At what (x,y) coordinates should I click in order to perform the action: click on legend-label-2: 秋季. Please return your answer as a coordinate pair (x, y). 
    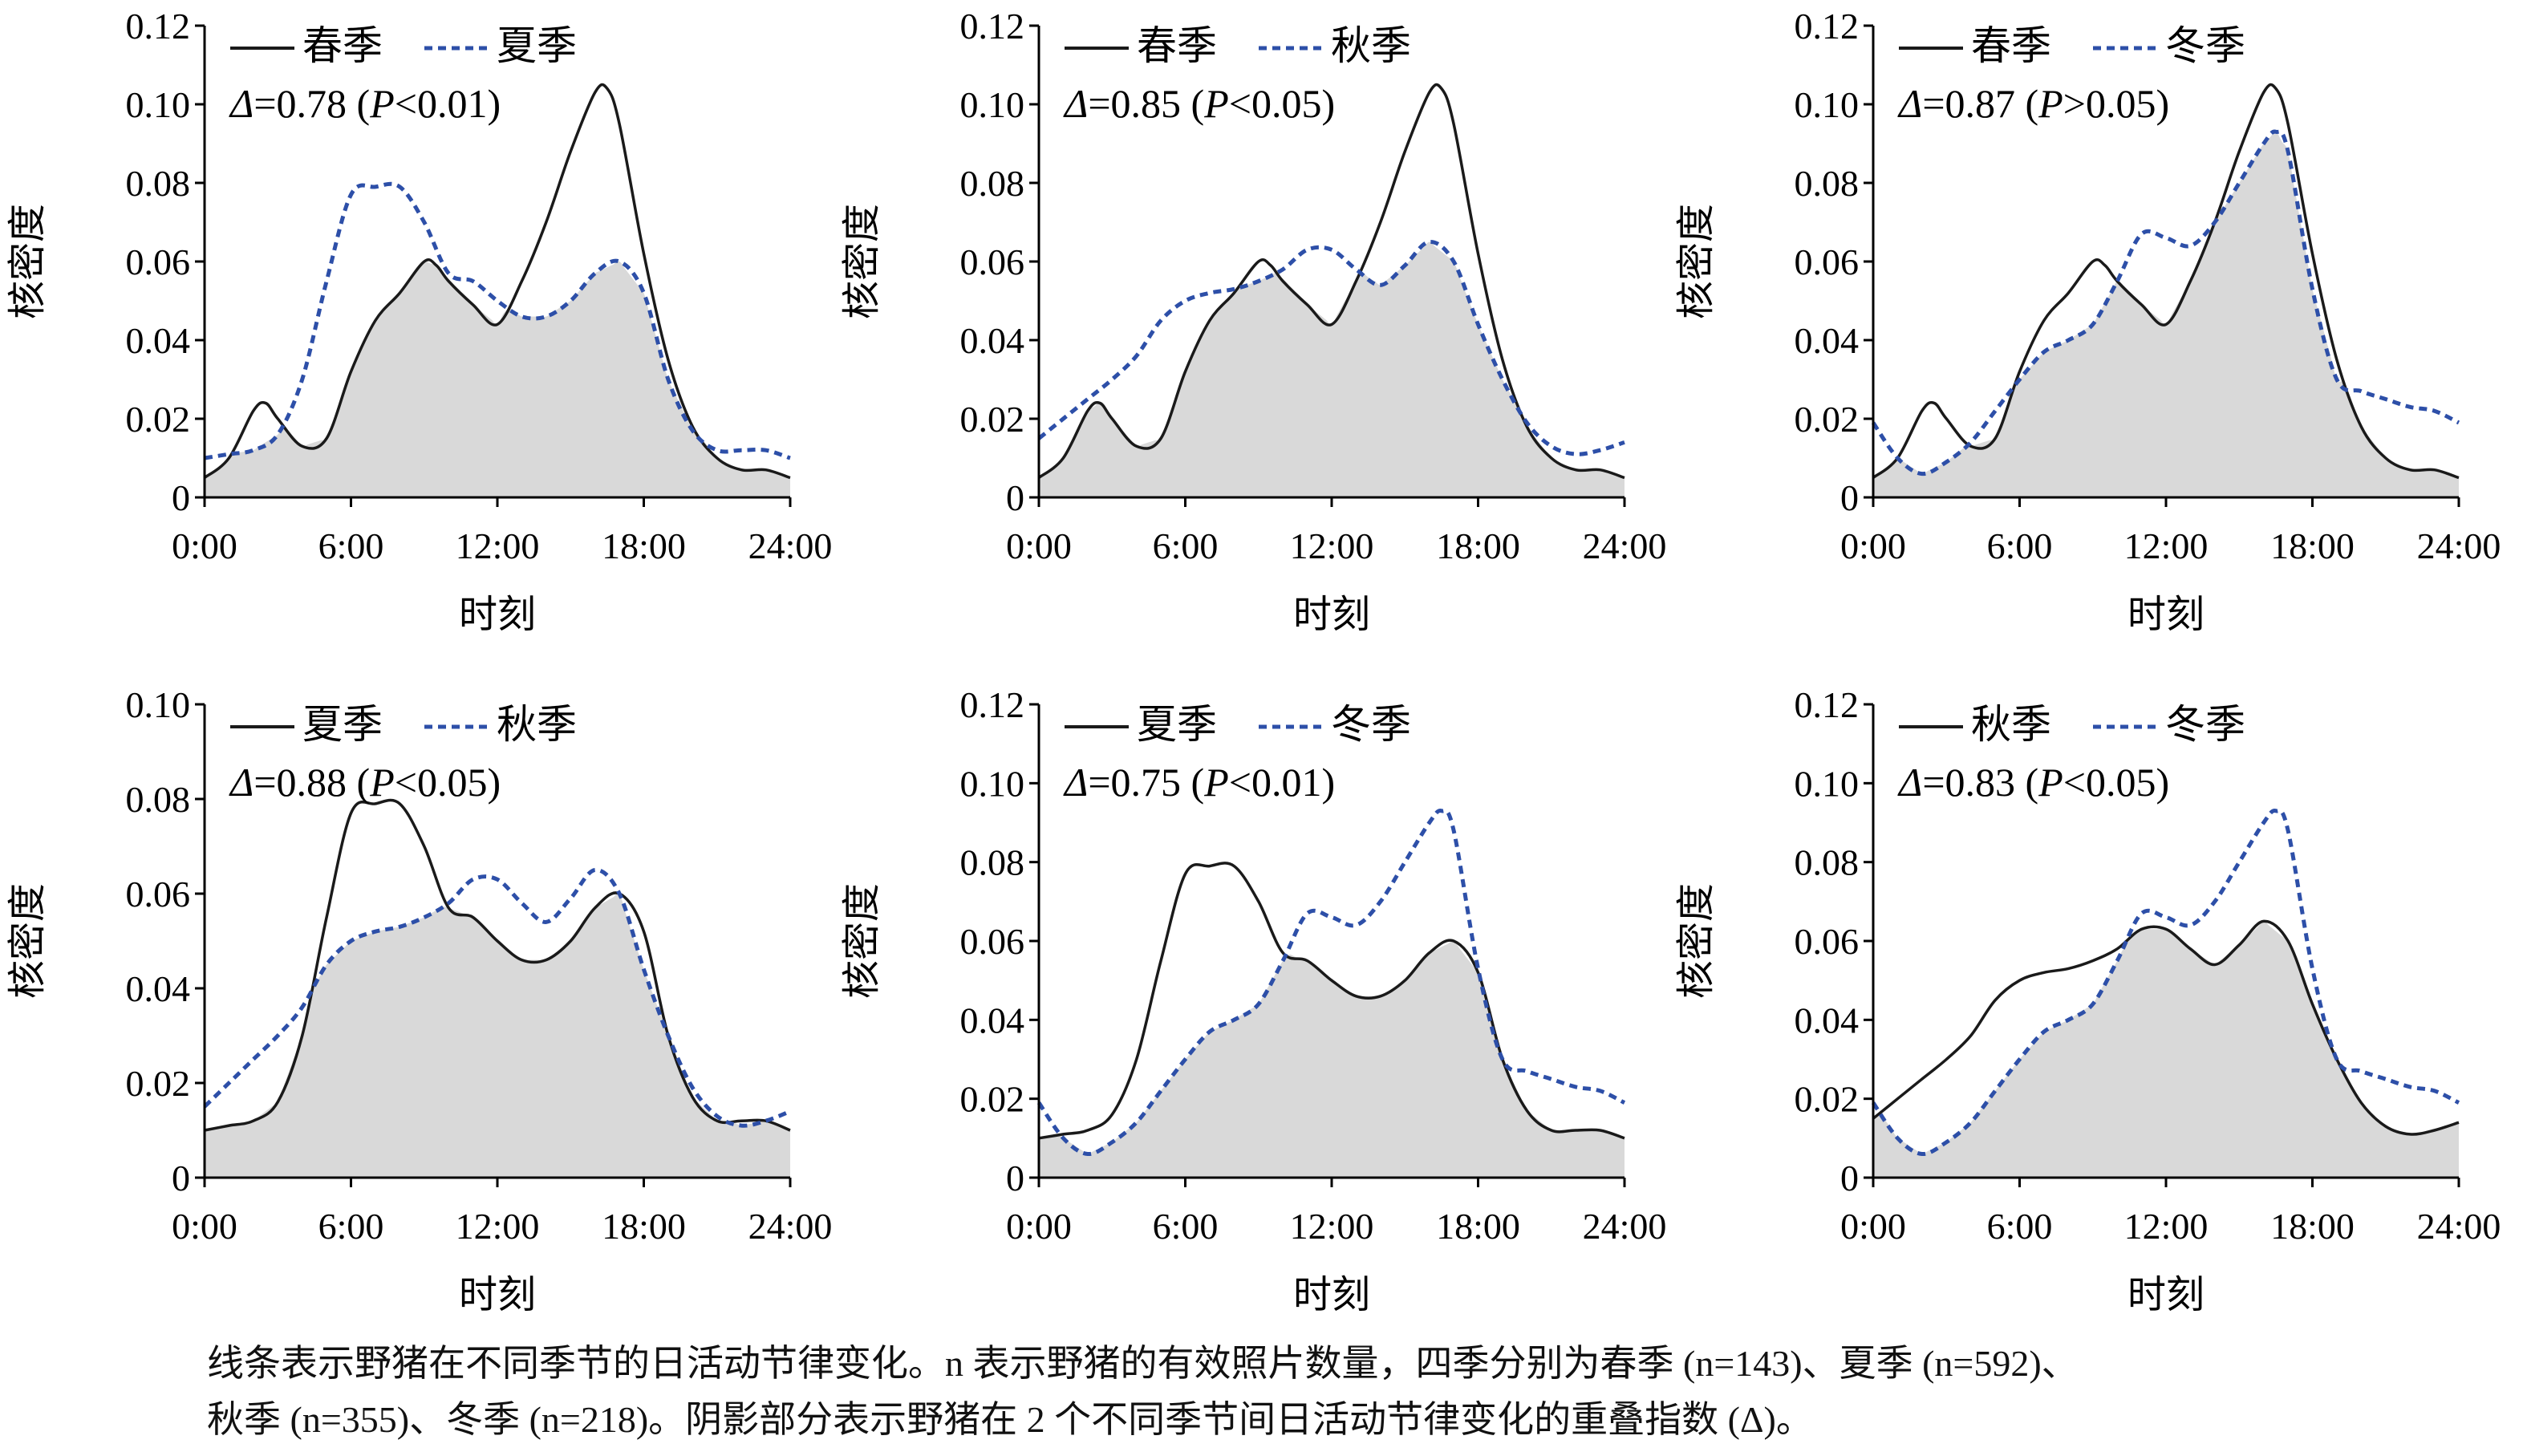
    Looking at the image, I should click on (537, 724).